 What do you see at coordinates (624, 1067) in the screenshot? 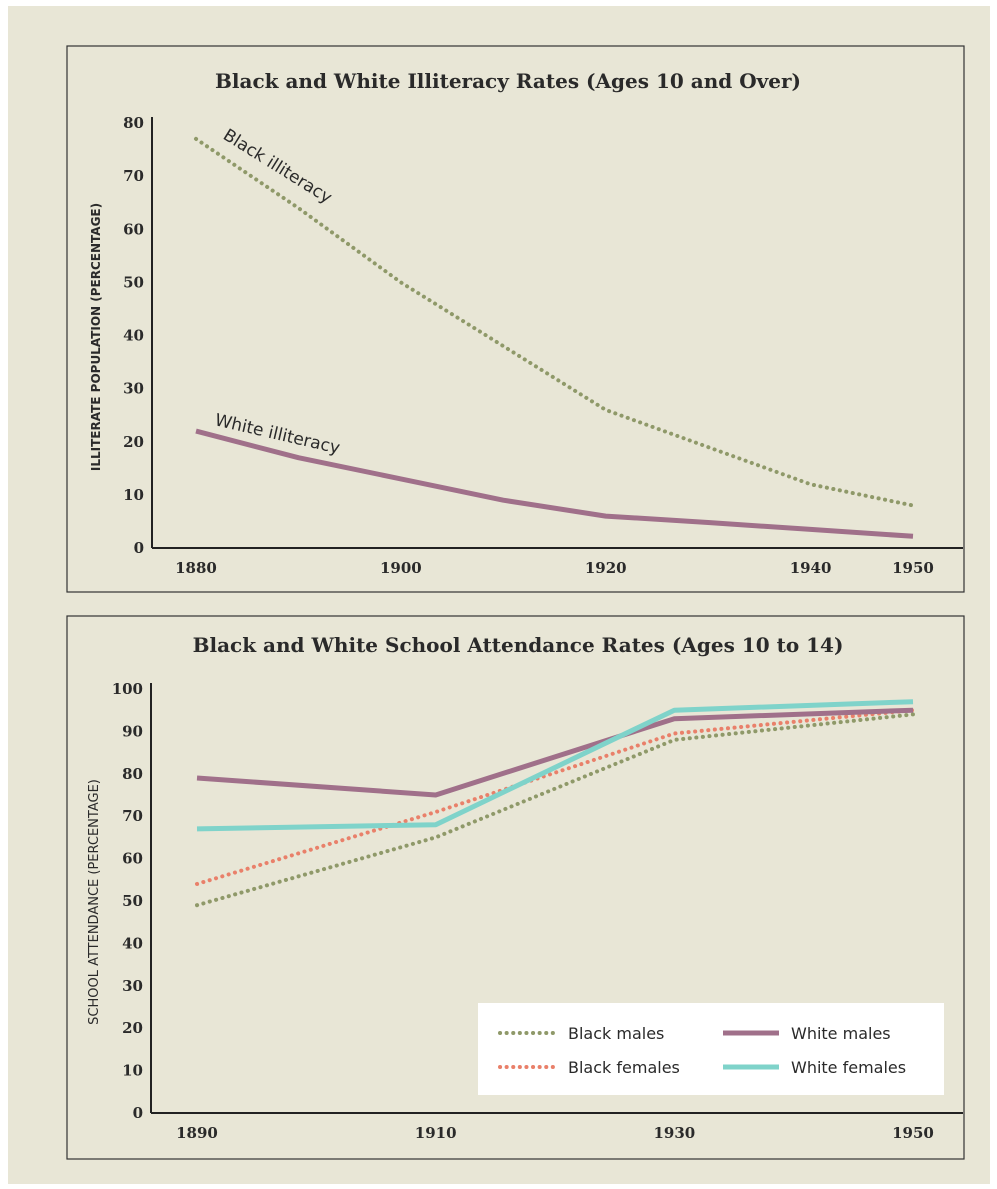
I see `legend-label-black-females: Black females` at bounding box center [624, 1067].